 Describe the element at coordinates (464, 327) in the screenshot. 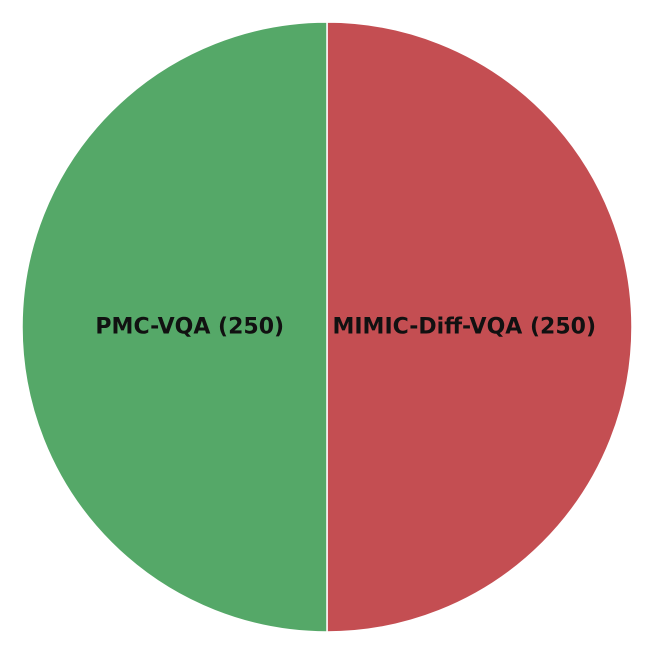

I see `pie-label-mimic-diff-vqa: MIMIC-Diff-VQA (250)` at that location.